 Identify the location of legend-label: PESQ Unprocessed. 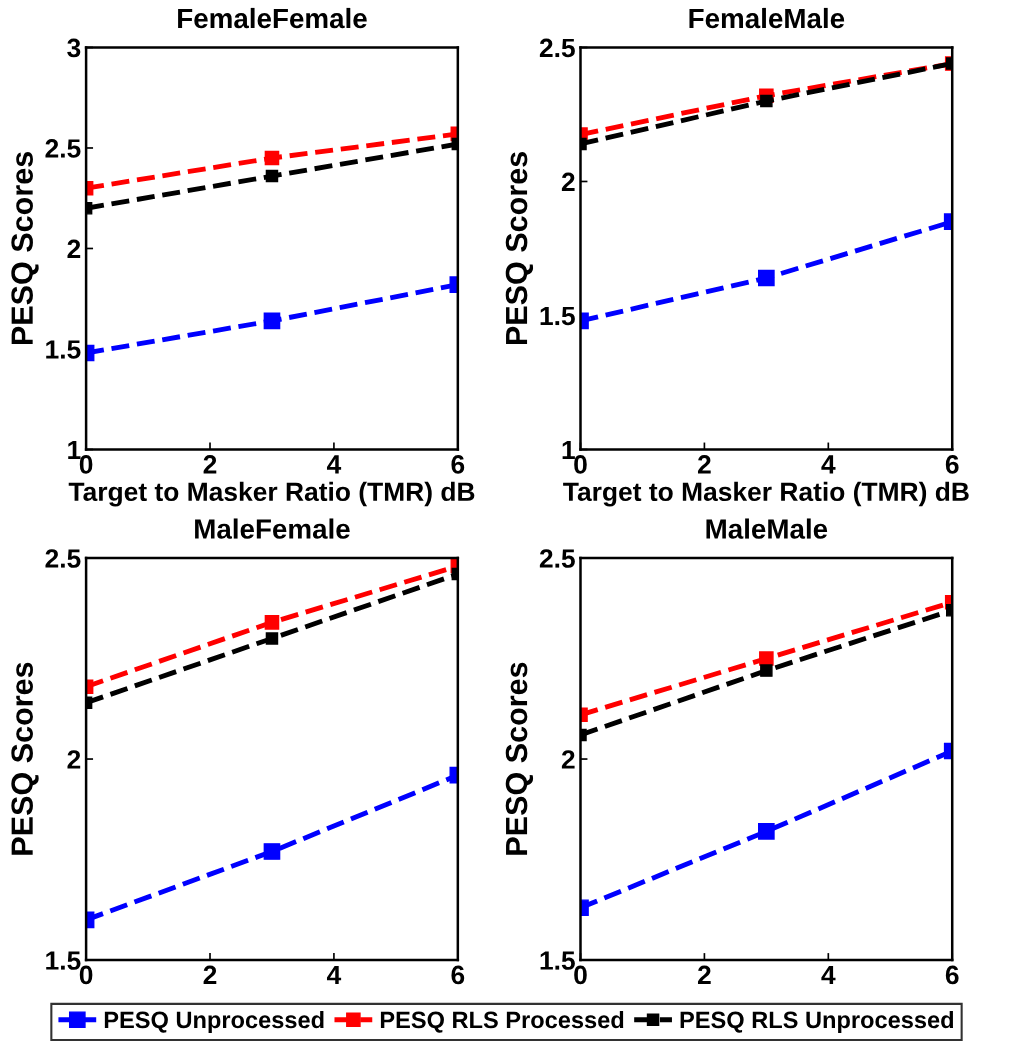
(214, 1021).